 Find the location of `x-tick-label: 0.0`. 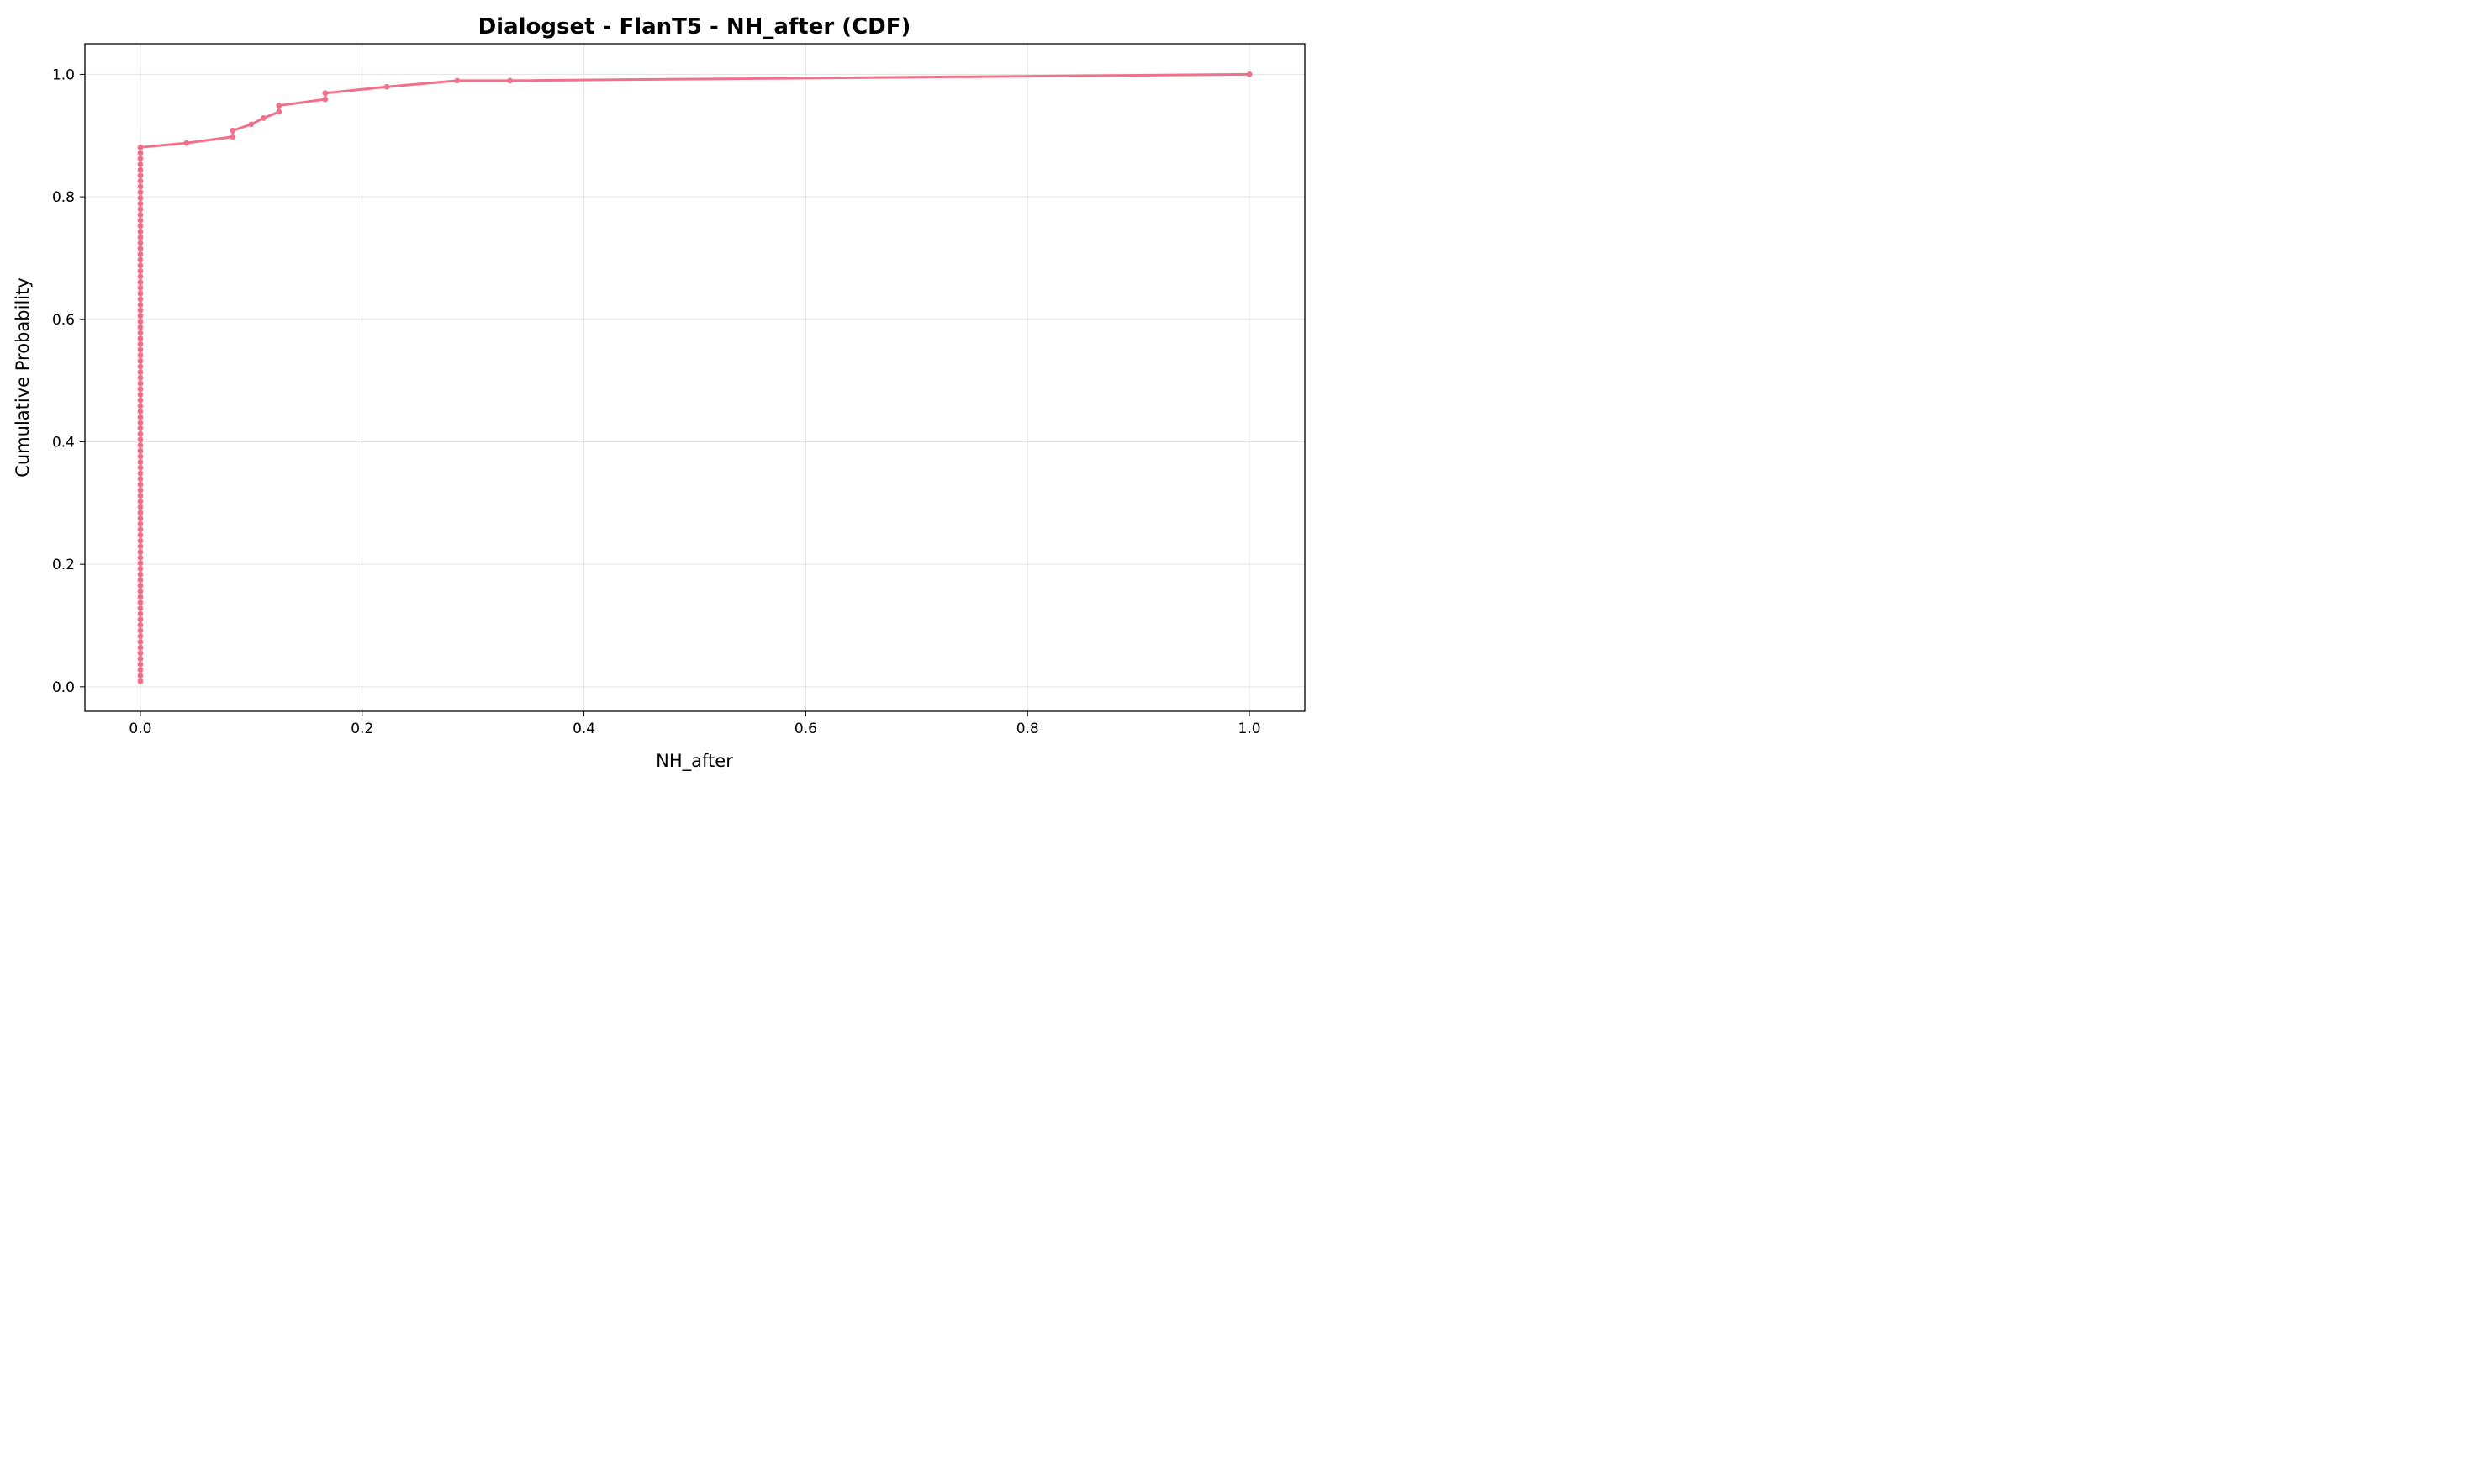

x-tick-label: 0.0 is located at coordinates (140, 729).